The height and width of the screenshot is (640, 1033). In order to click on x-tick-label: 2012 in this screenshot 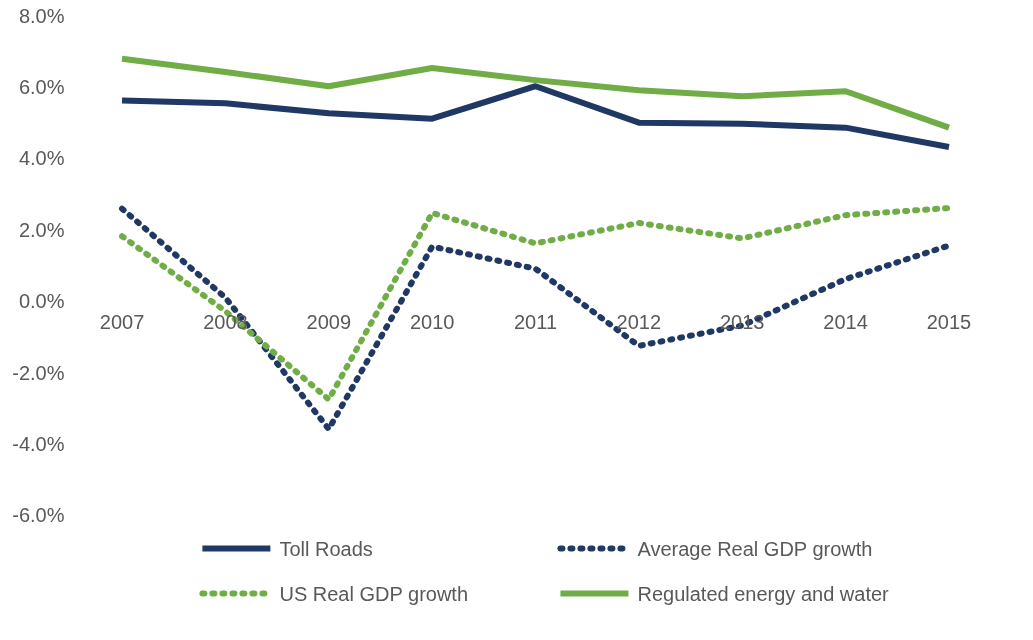, I will do `click(639, 322)`.